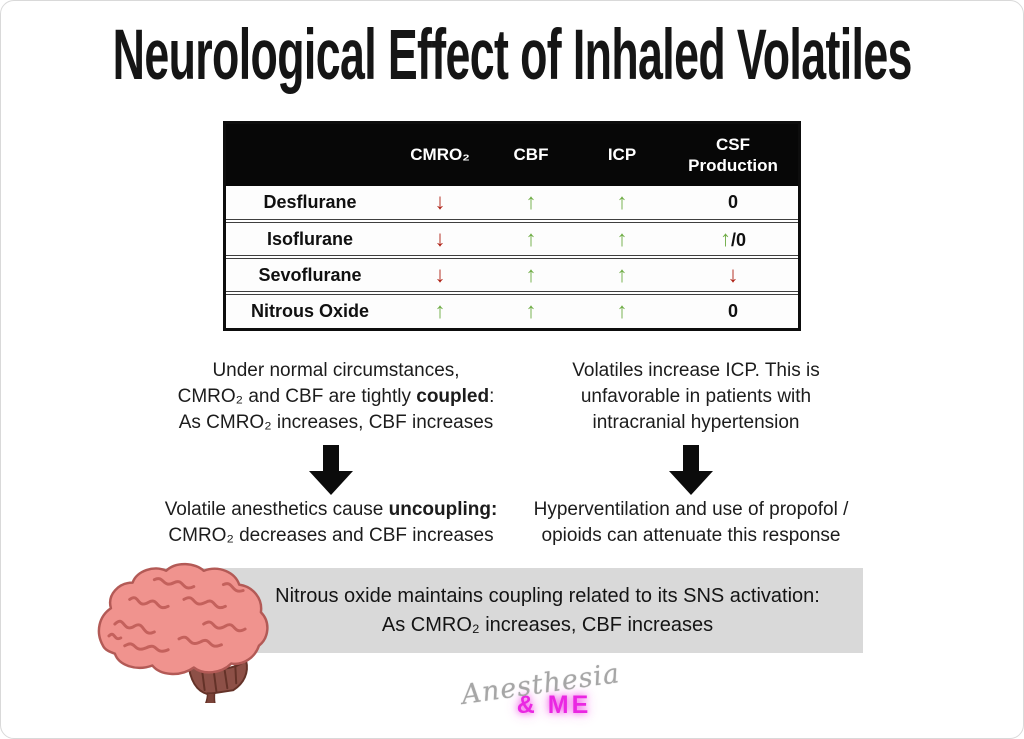 Image resolution: width=1024 pixels, height=739 pixels. What do you see at coordinates (512, 155) in the screenshot?
I see `table-header-row: CMRO₂ CBF ICP CSF Production` at bounding box center [512, 155].